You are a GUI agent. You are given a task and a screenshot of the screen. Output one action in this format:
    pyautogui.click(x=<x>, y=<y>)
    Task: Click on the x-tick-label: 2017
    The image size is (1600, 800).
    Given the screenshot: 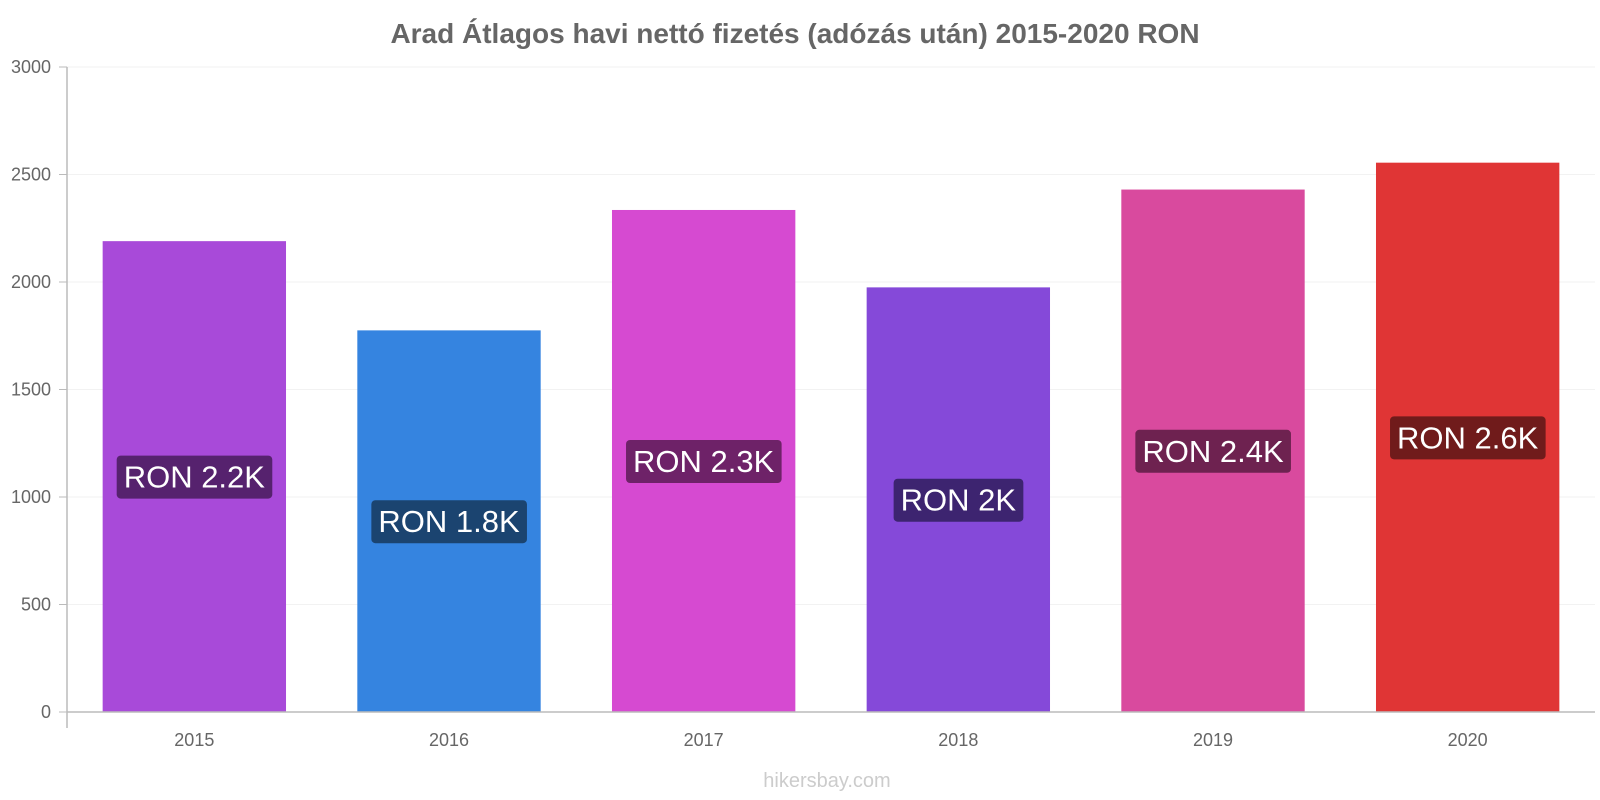 What is the action you would take?
    pyautogui.click(x=704, y=740)
    